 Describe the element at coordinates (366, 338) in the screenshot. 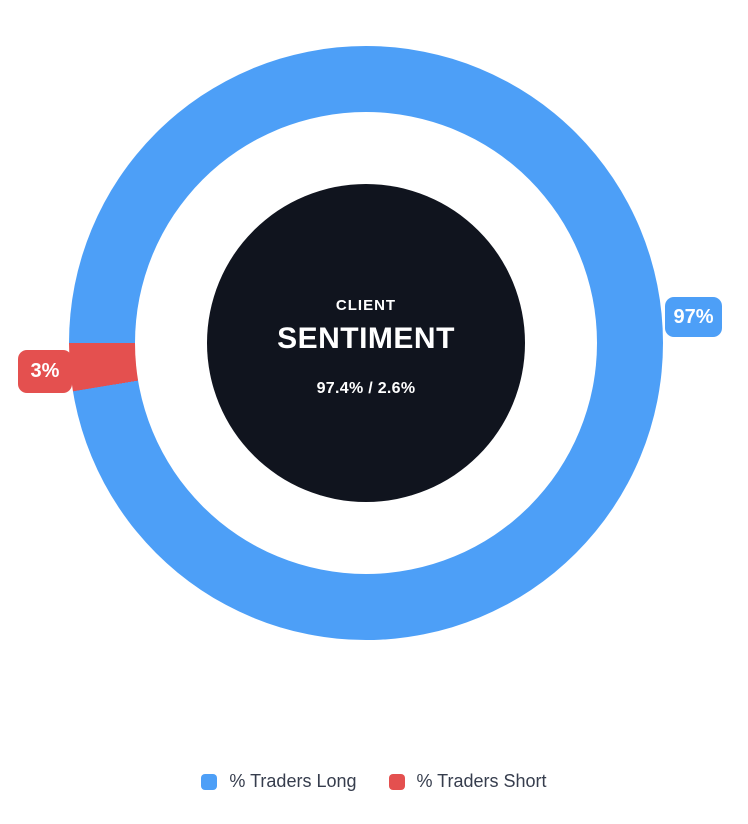

I see `center-title: SENTIMENT` at that location.